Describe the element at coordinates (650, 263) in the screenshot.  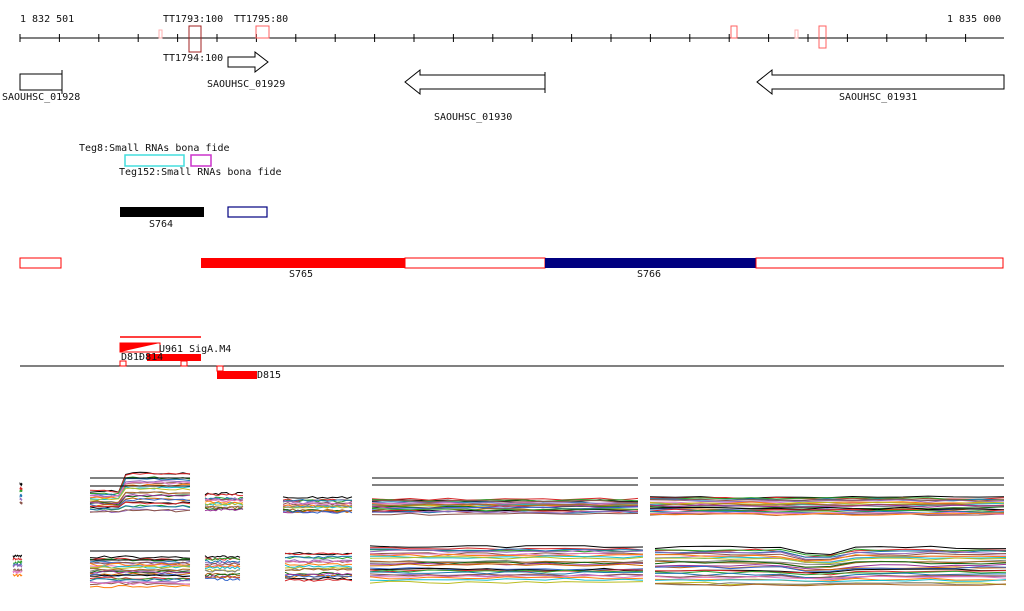
I see `segment-s766-bar` at that location.